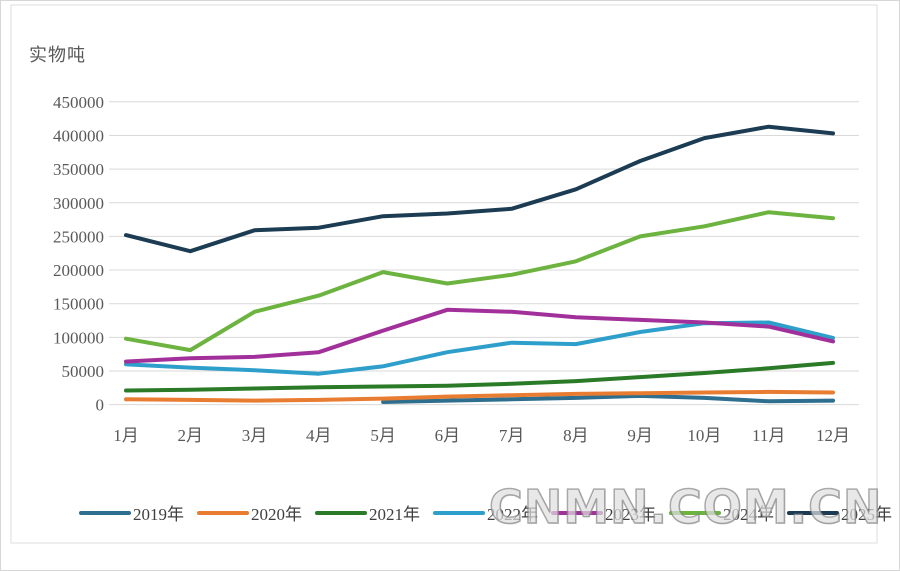  Describe the element at coordinates (83, 371) in the screenshot. I see `y-tick-label: 50000` at that location.